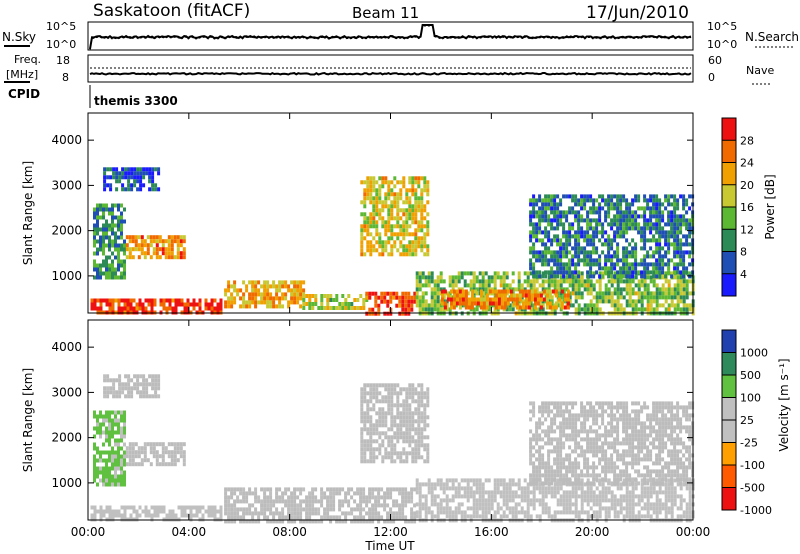 This screenshot has width=800, height=554. I want to click on beam-title: Beam 11, so click(385, 13).